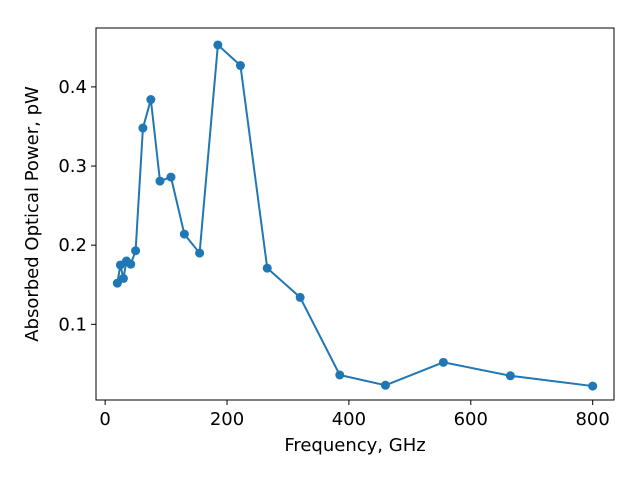 Image resolution: width=640 pixels, height=480 pixels. Describe the element at coordinates (32, 214) in the screenshot. I see `y-axis-label: Absorbed Optical Power, pW` at that location.